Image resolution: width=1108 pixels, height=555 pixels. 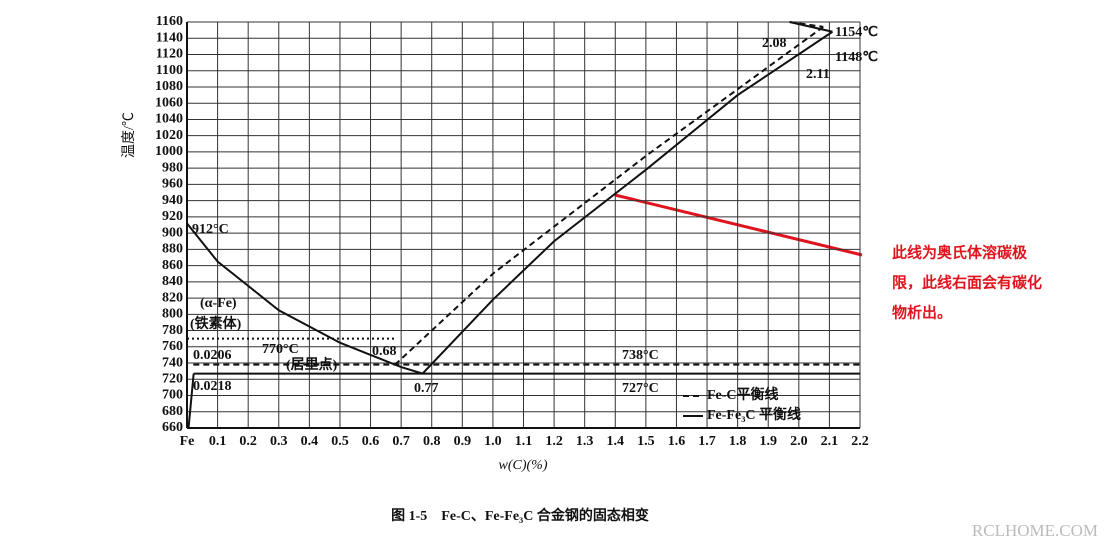 I want to click on x-tick-label: 0.8, so click(x=432, y=441).